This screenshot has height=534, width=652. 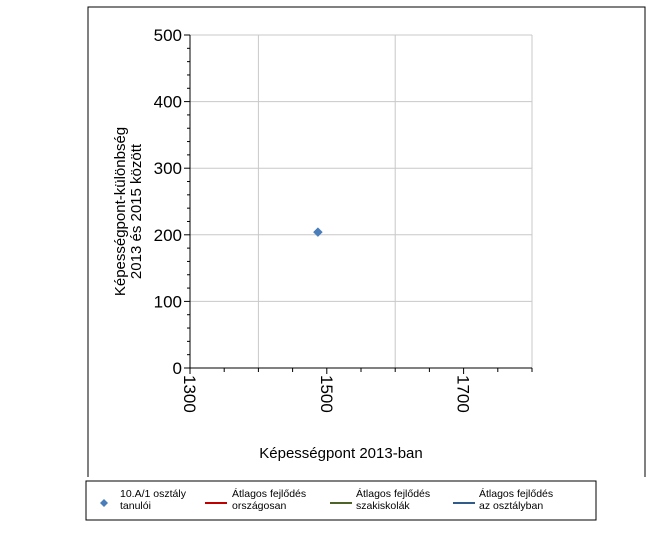 I want to click on legend-label-1-line-1: Átlagos fejlődés, so click(x=269, y=493).